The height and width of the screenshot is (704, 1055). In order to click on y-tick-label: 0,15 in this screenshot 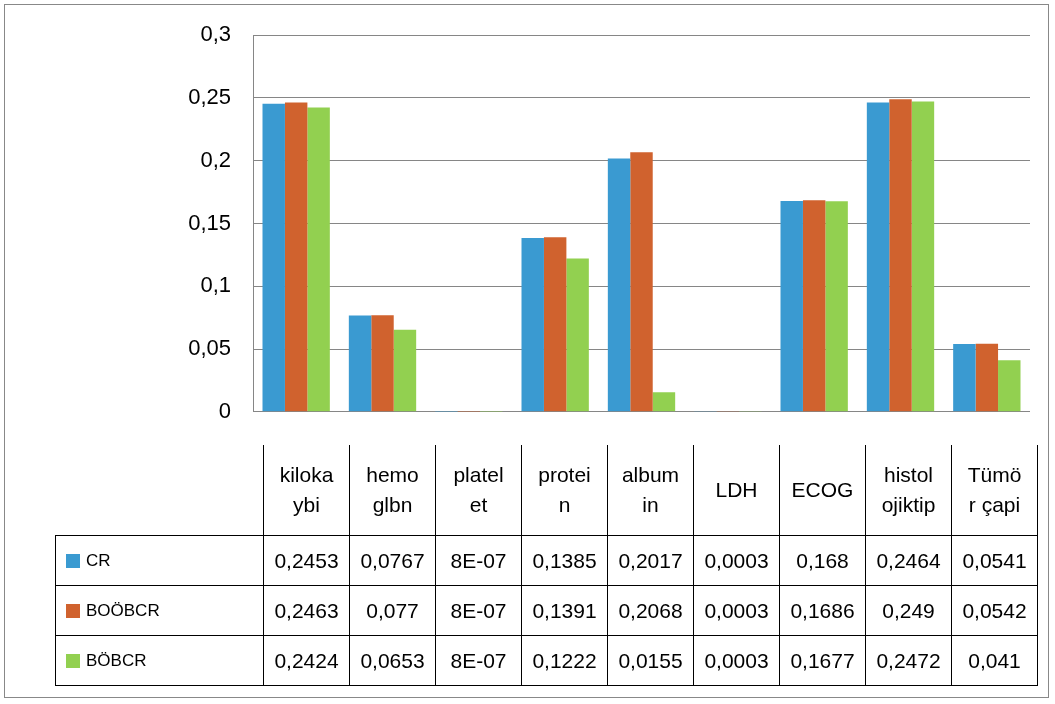, I will do `click(209, 222)`.